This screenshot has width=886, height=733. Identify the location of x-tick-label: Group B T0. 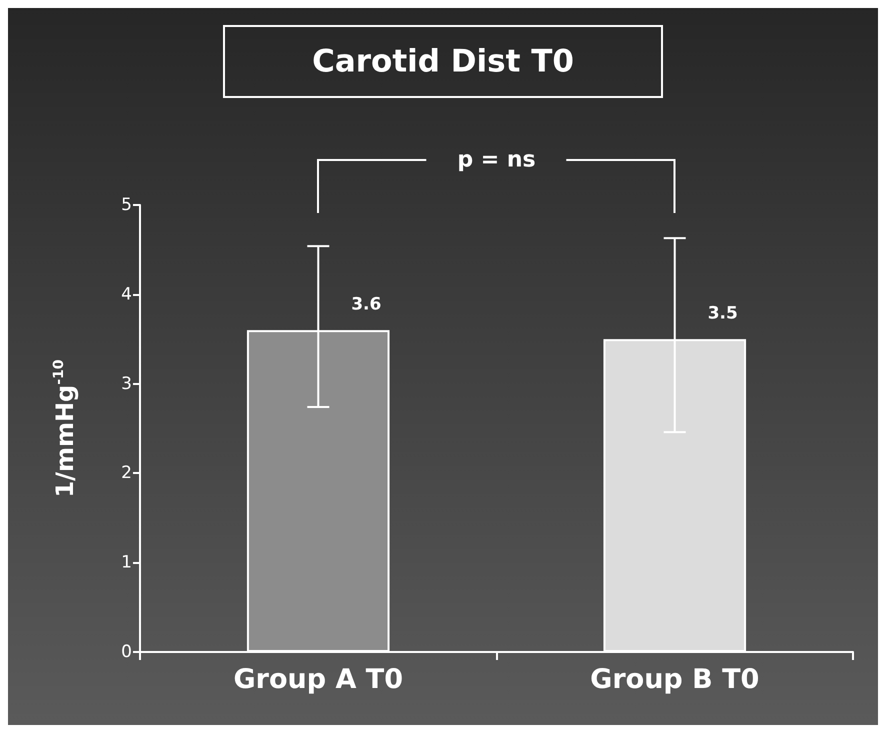
(675, 679).